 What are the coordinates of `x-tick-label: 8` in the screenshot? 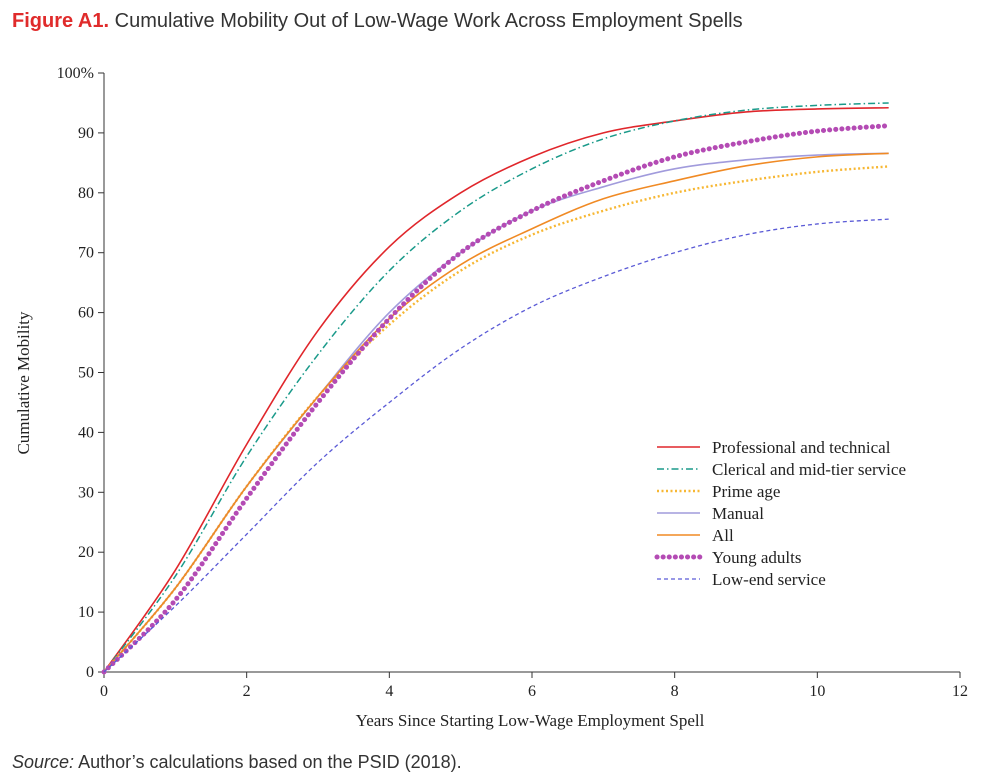 It's located at (675, 691).